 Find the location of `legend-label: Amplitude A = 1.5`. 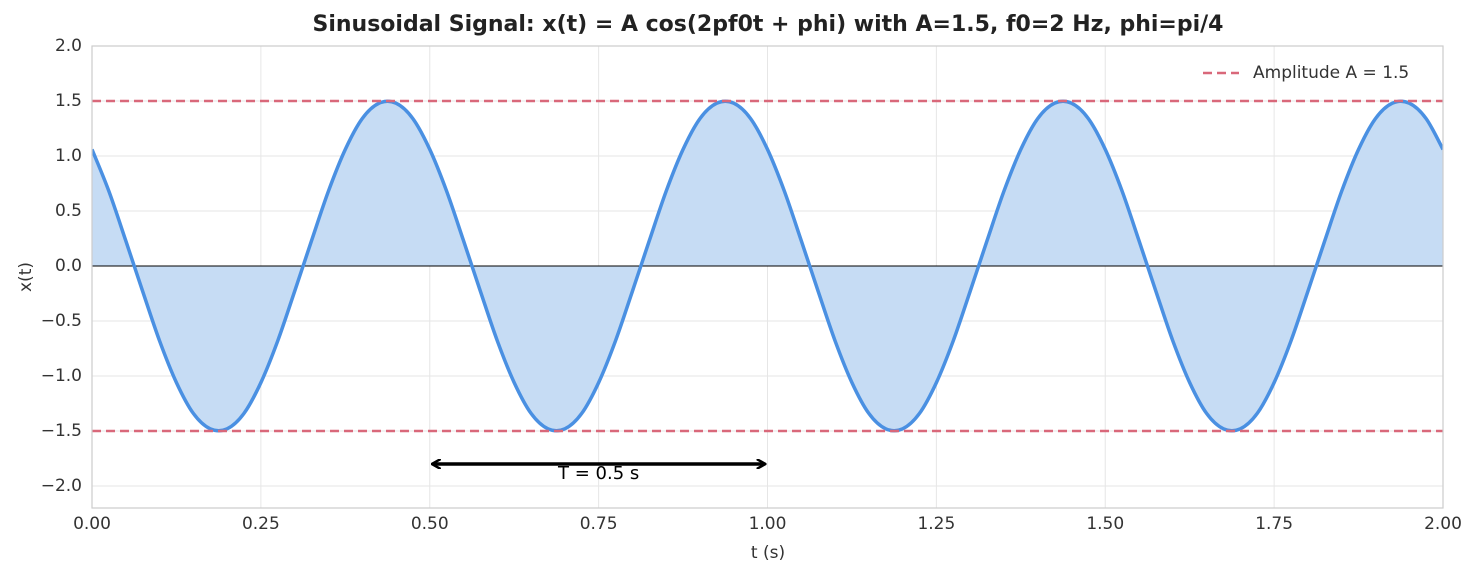

legend-label: Amplitude A = 1.5 is located at coordinates (1331, 73).